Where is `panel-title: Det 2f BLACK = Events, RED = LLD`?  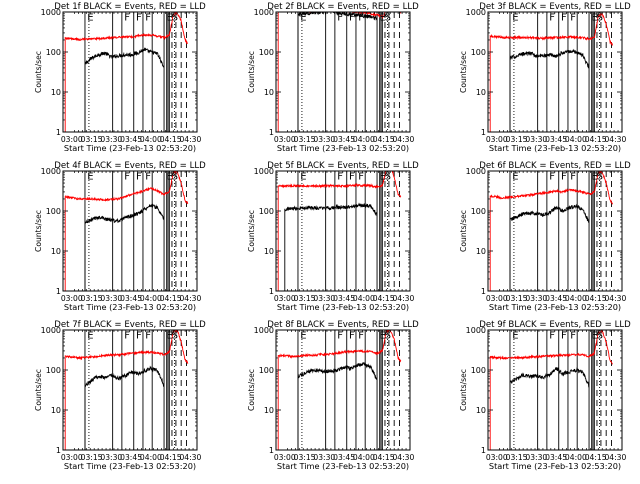
panel-title: Det 2f BLACK = Events, RED = LLD is located at coordinates (343, 7).